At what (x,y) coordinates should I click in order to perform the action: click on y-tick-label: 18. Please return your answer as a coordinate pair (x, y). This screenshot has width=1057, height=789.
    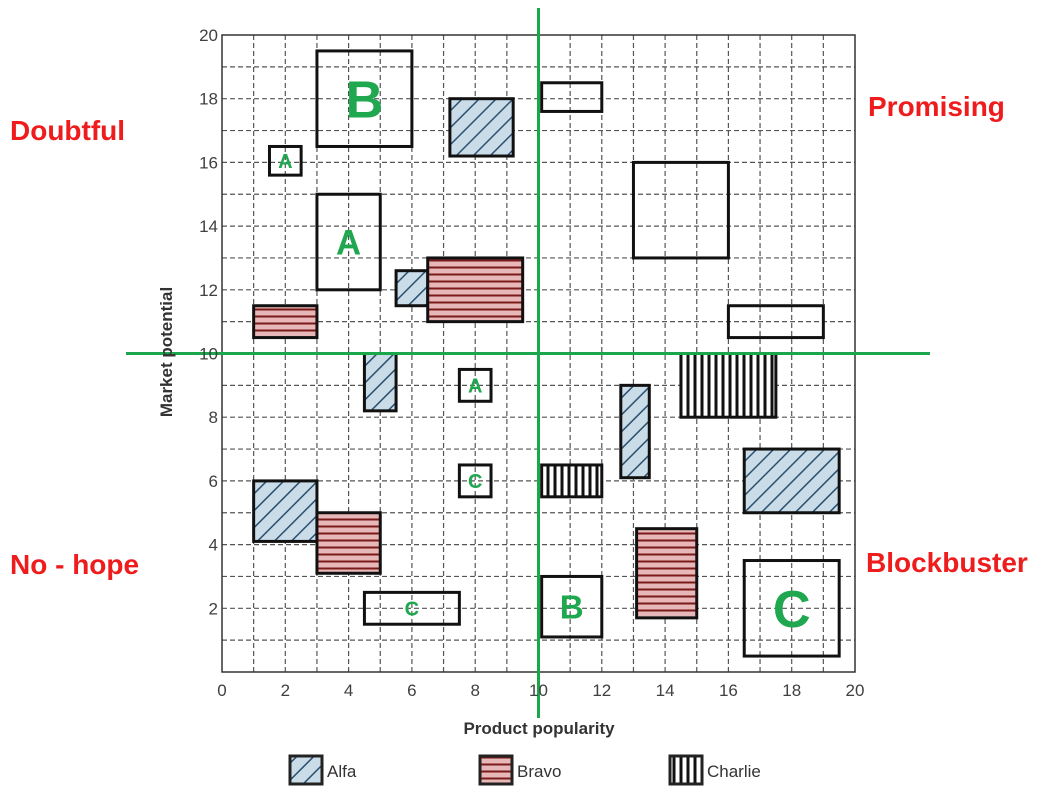
    Looking at the image, I should click on (208, 99).